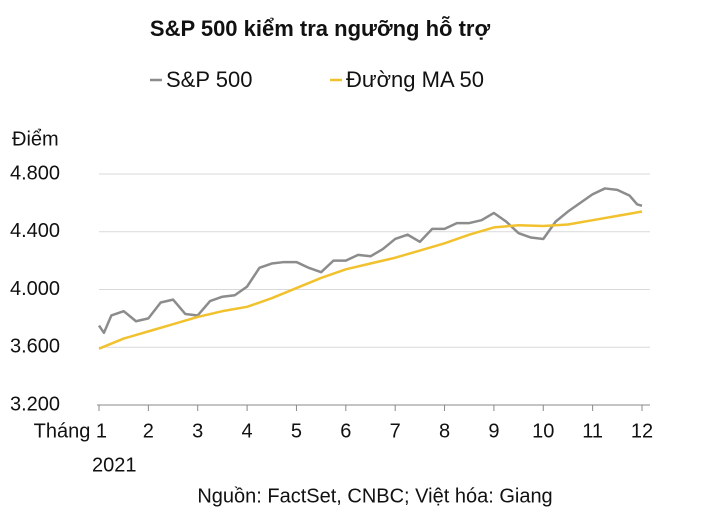 The width and height of the screenshot is (701, 522). I want to click on x-tick-label: 3, so click(197, 431).